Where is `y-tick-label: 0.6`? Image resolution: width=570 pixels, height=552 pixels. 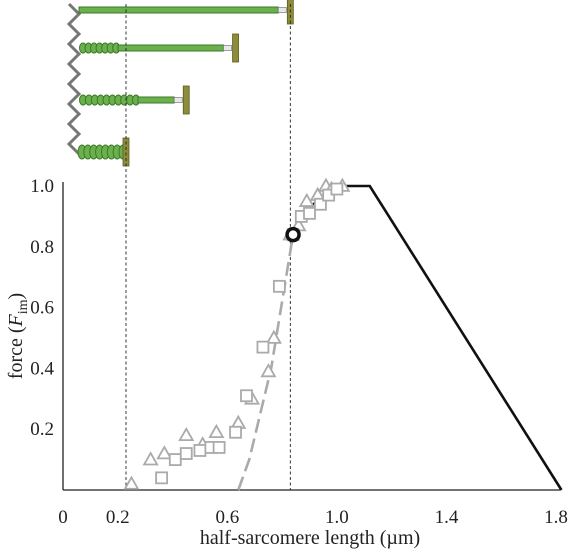
y-tick-label: 0.6 is located at coordinates (42, 308).